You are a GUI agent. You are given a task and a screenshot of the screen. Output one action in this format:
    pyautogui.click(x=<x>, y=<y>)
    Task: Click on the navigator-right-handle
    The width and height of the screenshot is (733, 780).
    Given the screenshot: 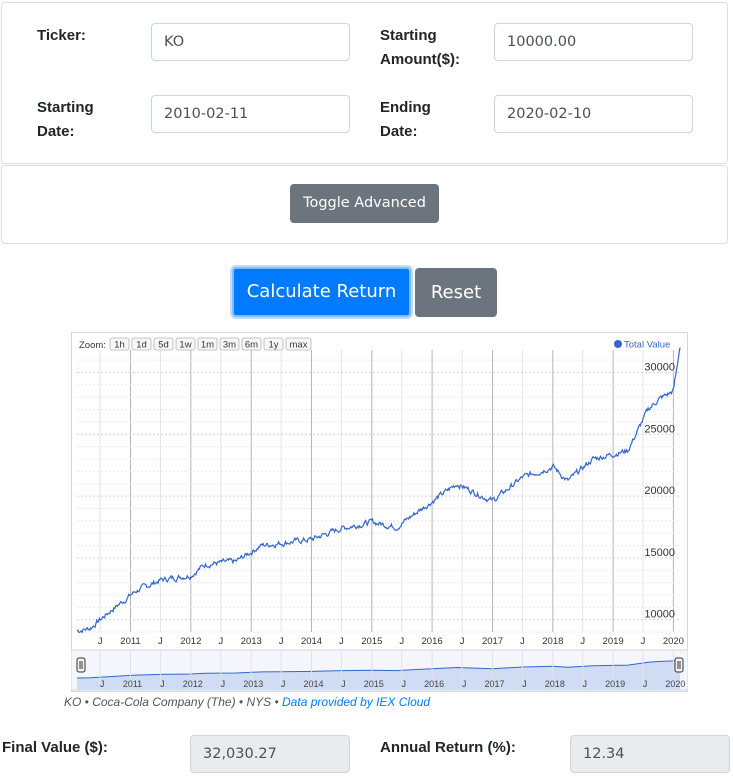 What is the action you would take?
    pyautogui.click(x=679, y=665)
    